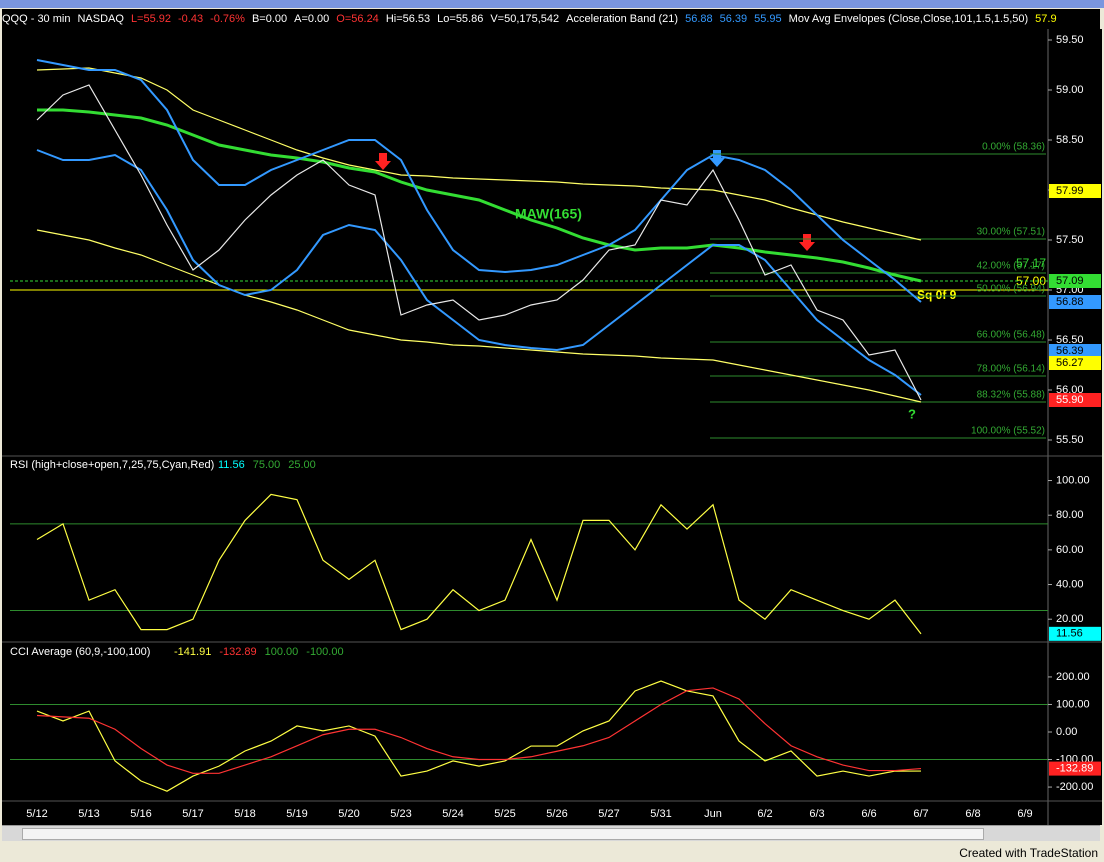 Image resolution: width=1104 pixels, height=862 pixels. Describe the element at coordinates (1008, 431) in the screenshot. I see `fib-label: 100.00% (55.52)` at that location.